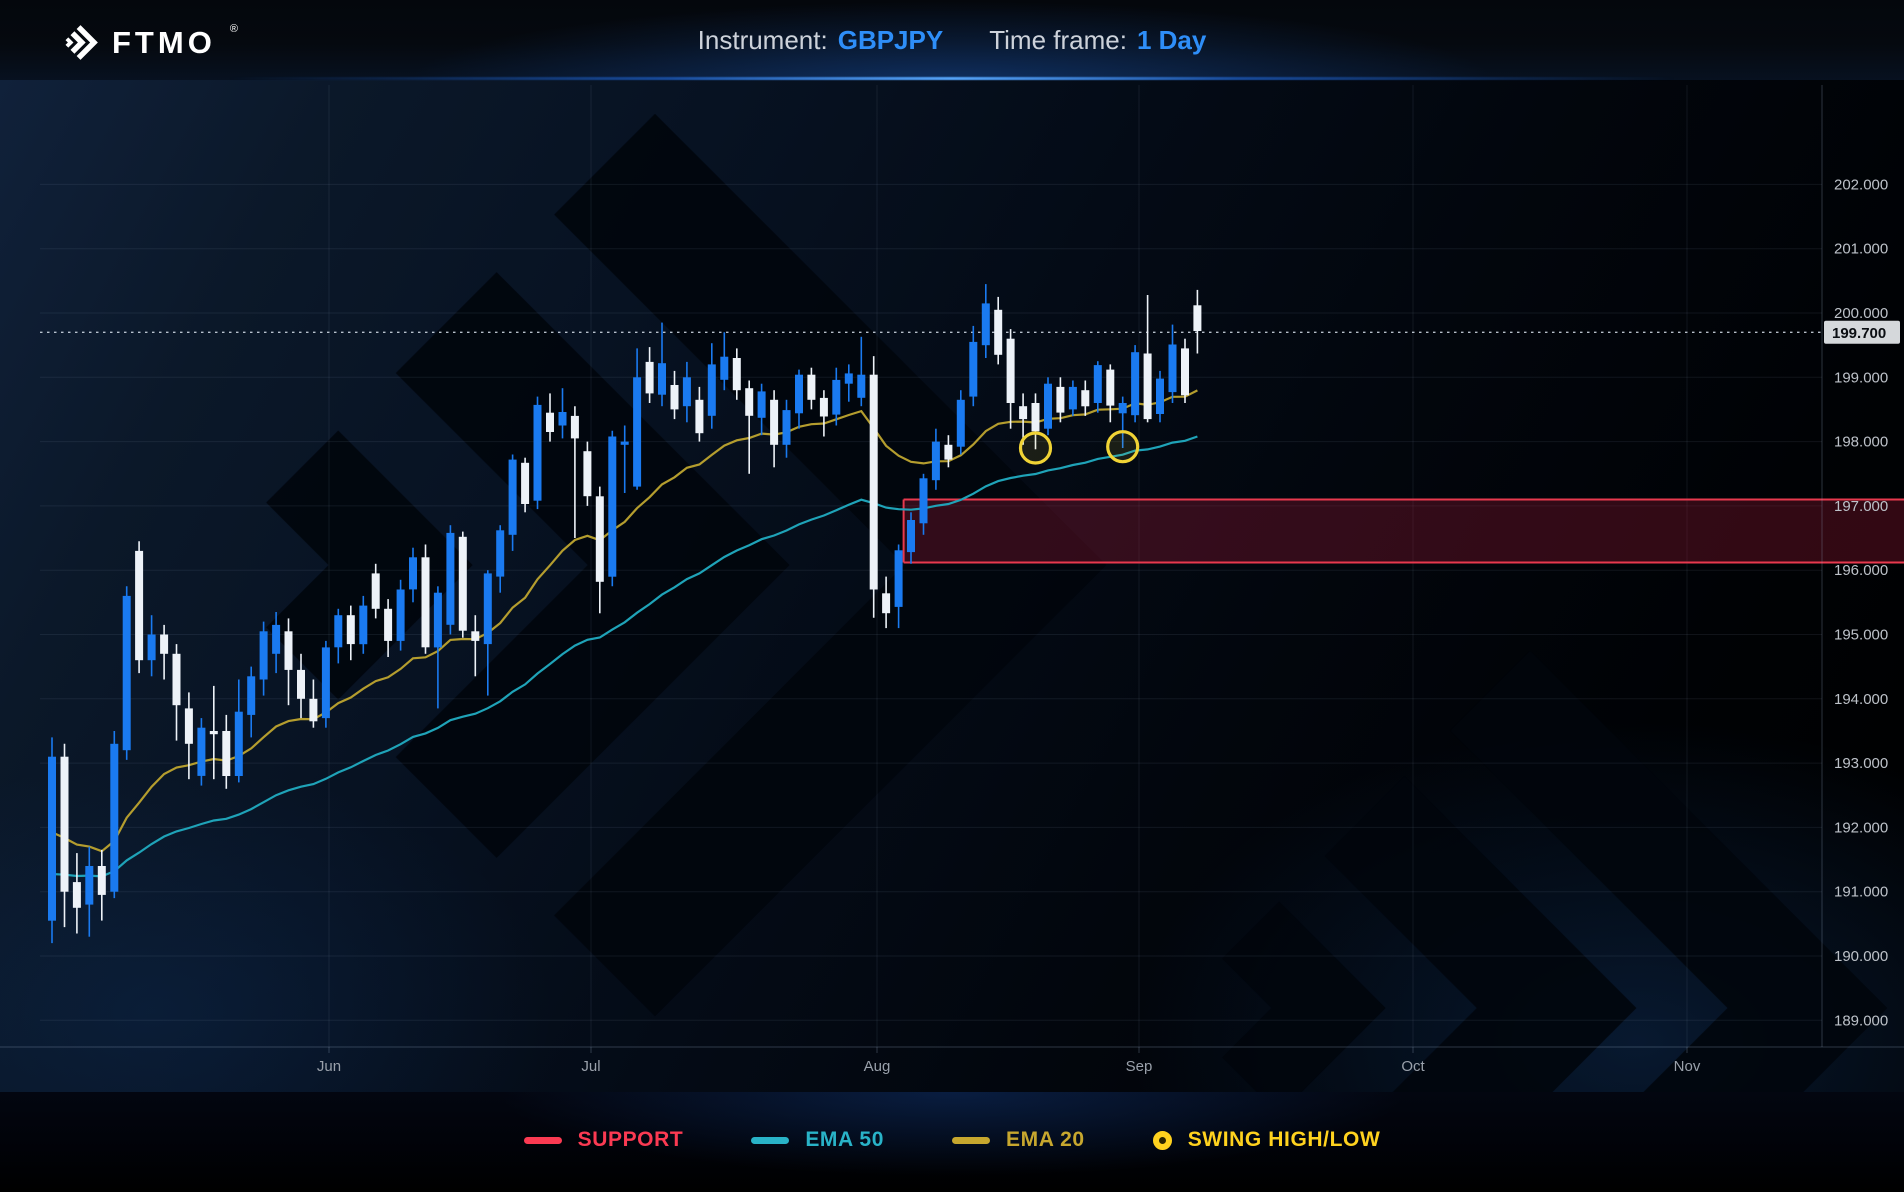 Image resolution: width=1904 pixels, height=1192 pixels. Describe the element at coordinates (971, 1140) in the screenshot. I see `ema20-legend-dash` at that location.